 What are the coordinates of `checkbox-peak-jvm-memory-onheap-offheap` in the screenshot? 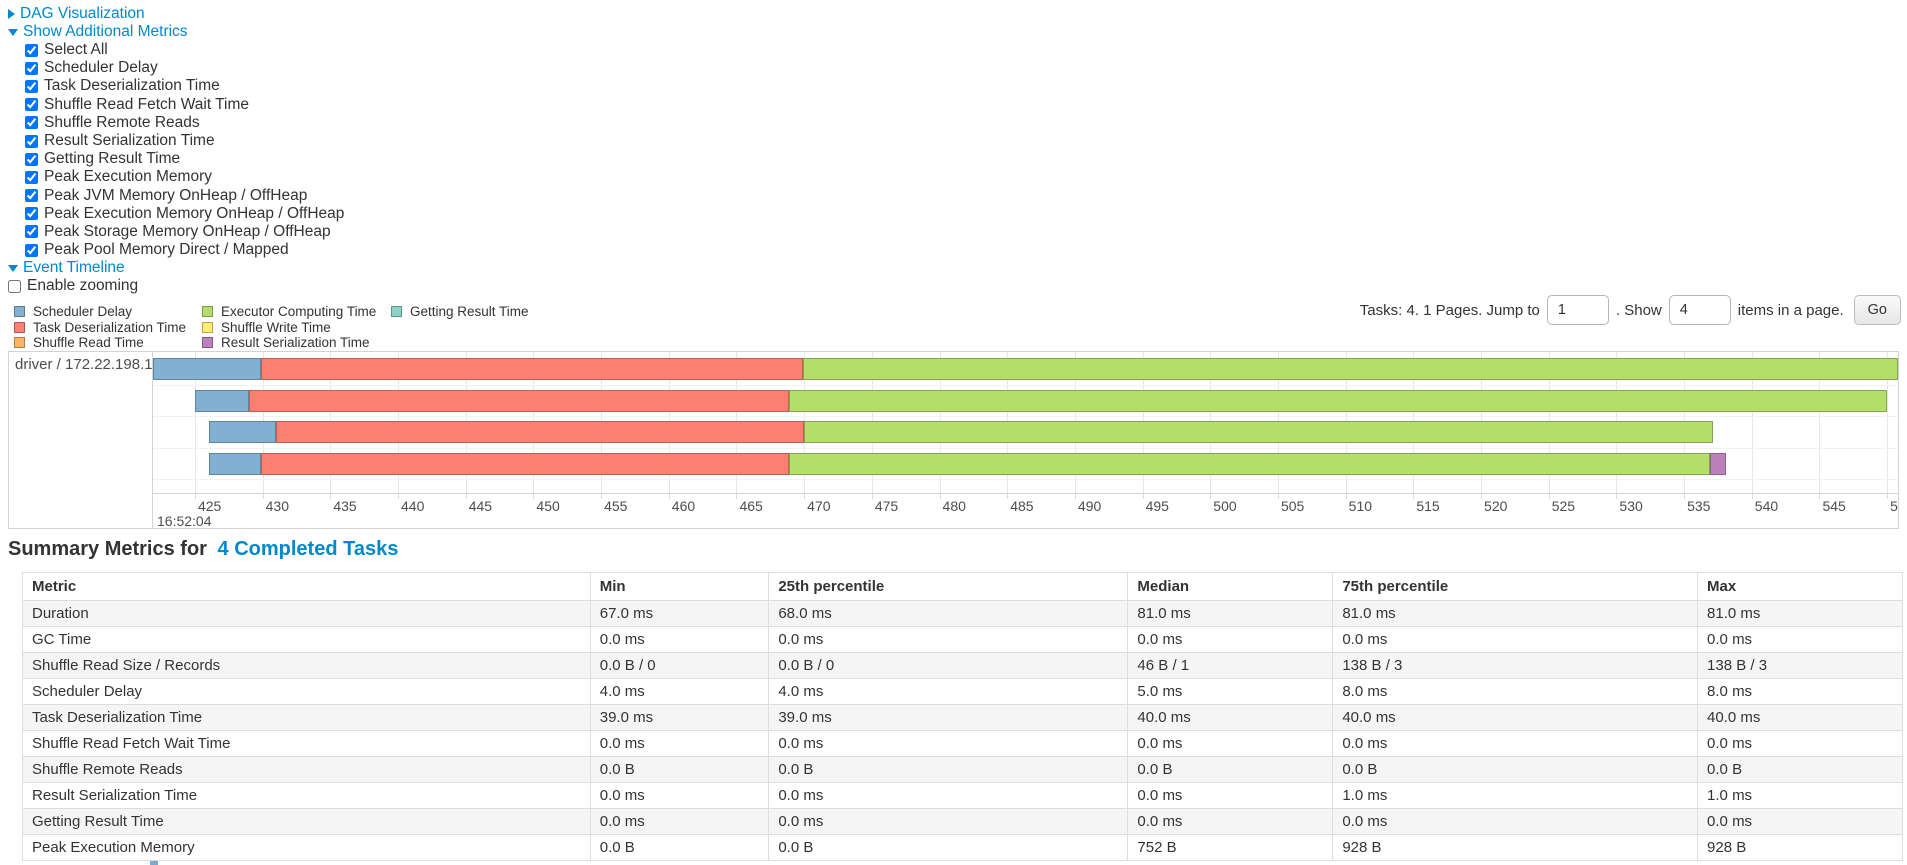 It's located at (31, 196).